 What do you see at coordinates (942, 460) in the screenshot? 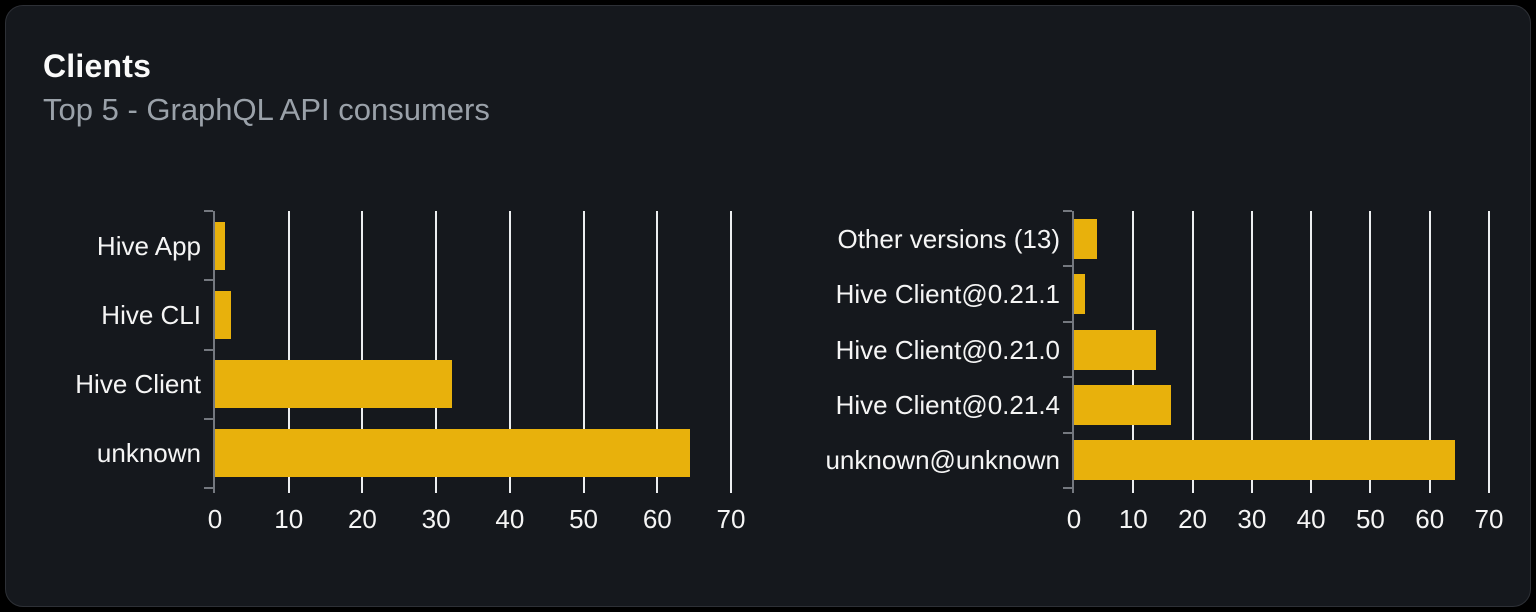
I see `category-label: unknown@unknown` at bounding box center [942, 460].